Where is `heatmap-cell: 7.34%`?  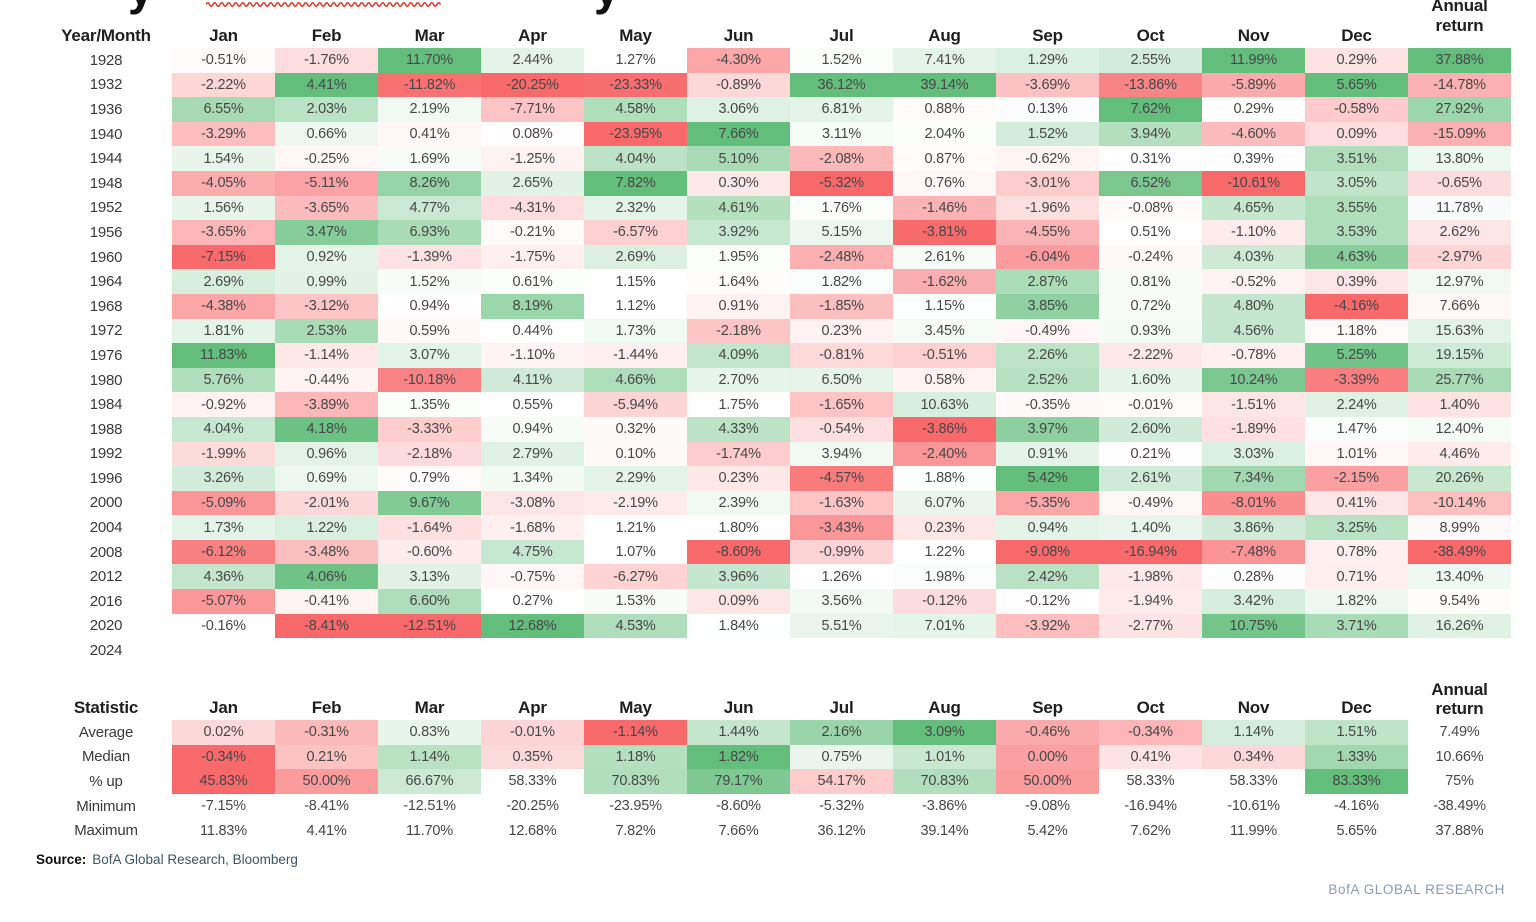
heatmap-cell: 7.34% is located at coordinates (1253, 478).